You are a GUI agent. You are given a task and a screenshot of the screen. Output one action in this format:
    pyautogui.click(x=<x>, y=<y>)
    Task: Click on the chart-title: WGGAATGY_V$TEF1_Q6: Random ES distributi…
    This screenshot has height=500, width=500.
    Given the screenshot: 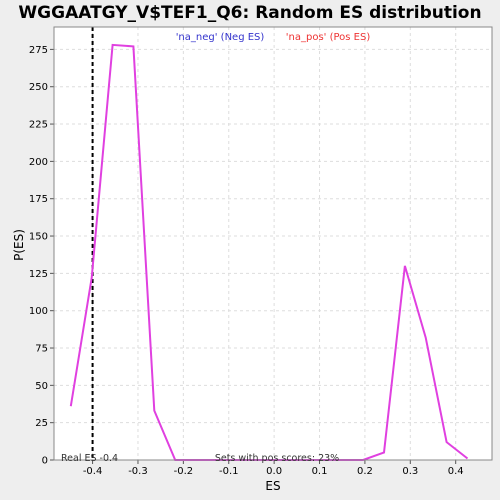 What is the action you would take?
    pyautogui.click(x=249, y=13)
    